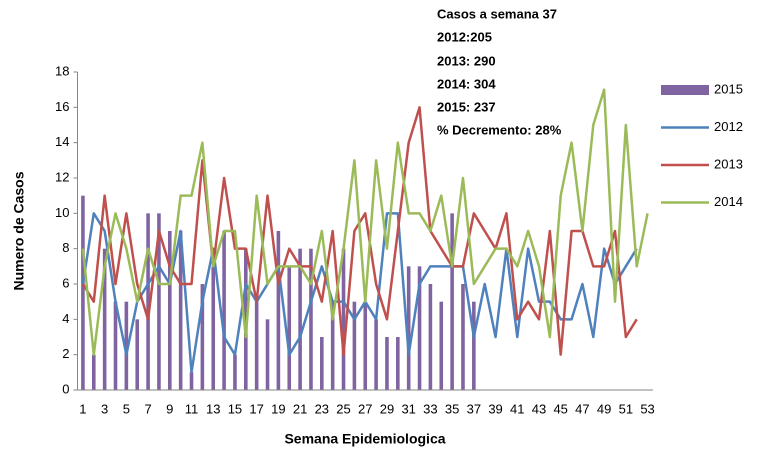  What do you see at coordinates (192, 408) in the screenshot?
I see `x-tick-label: 11` at bounding box center [192, 408].